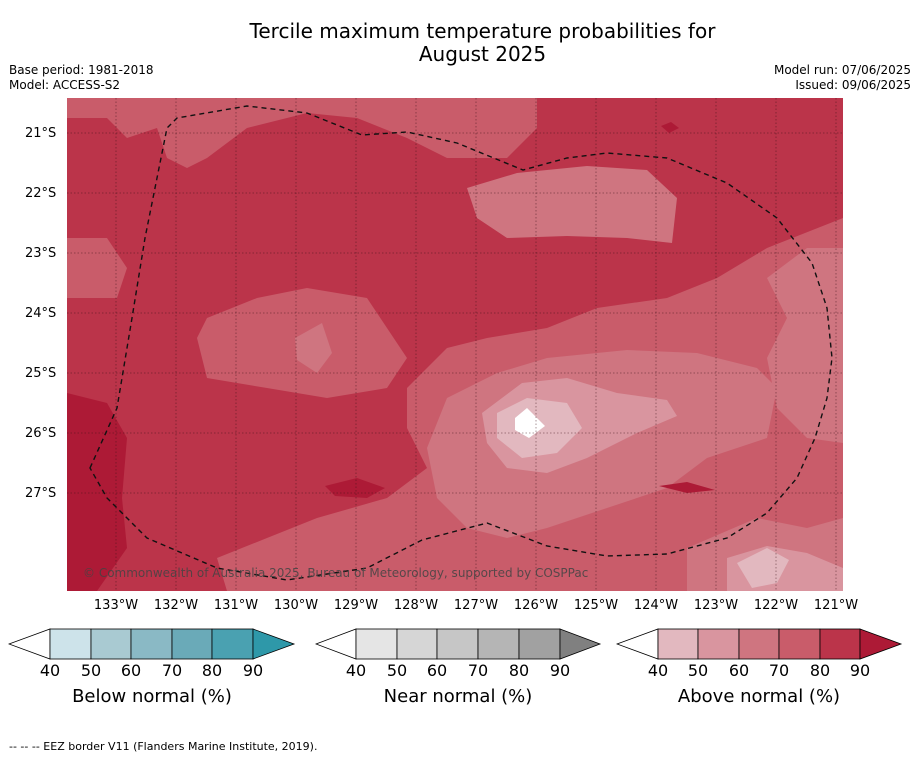 The height and width of the screenshot is (758, 919). What do you see at coordinates (416, 605) in the screenshot?
I see `lon-tick: 128°W` at bounding box center [416, 605].